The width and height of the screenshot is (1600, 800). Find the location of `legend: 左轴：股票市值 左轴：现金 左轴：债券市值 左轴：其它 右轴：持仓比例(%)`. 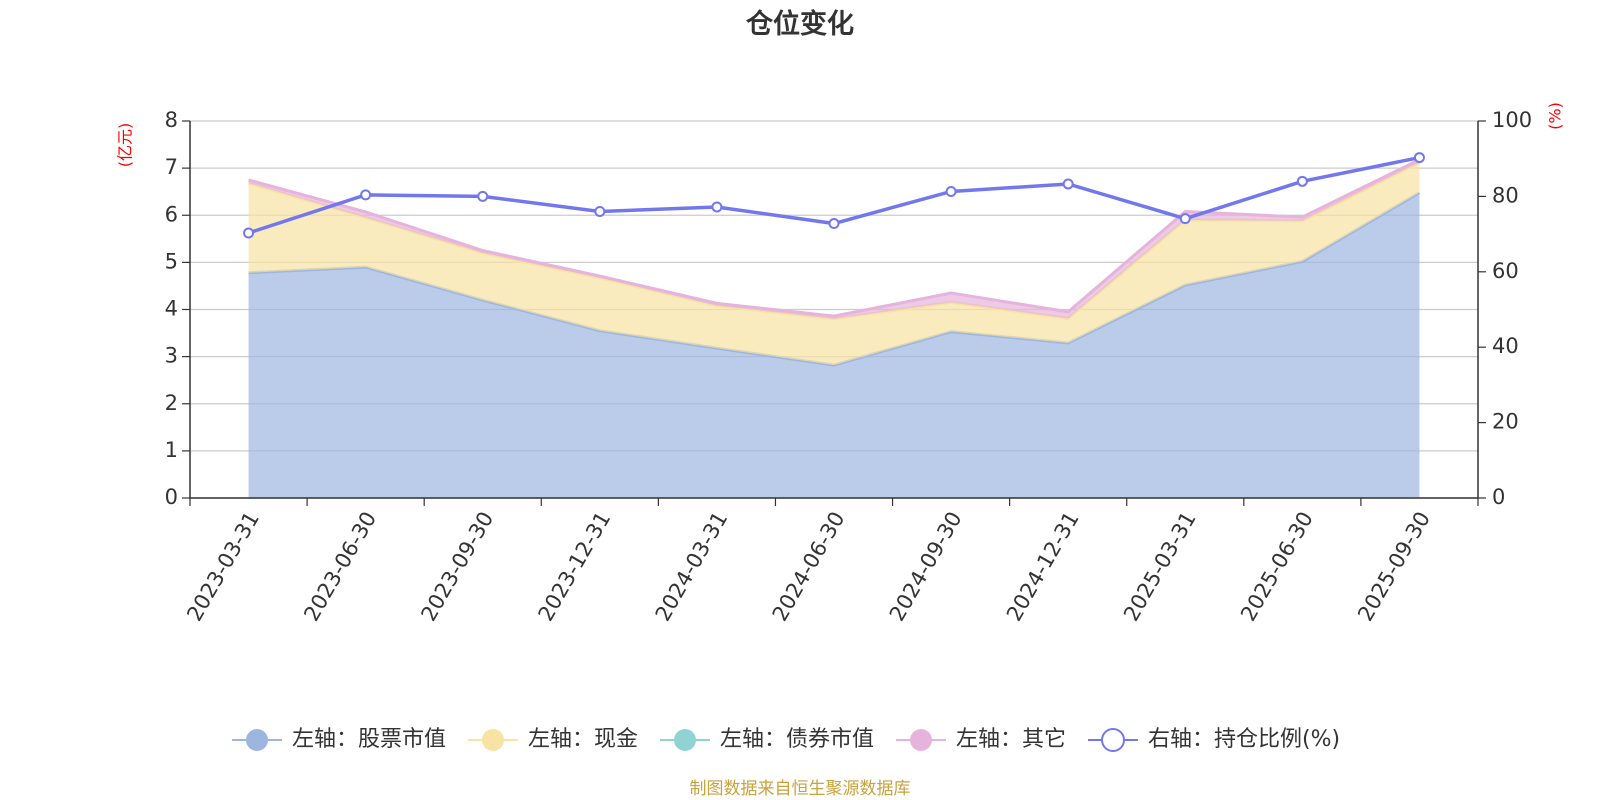

legend: 左轴：股票市值 左轴：现金 左轴：债券市值 左轴：其它 右轴：持仓比例(%) is located at coordinates (786, 739).